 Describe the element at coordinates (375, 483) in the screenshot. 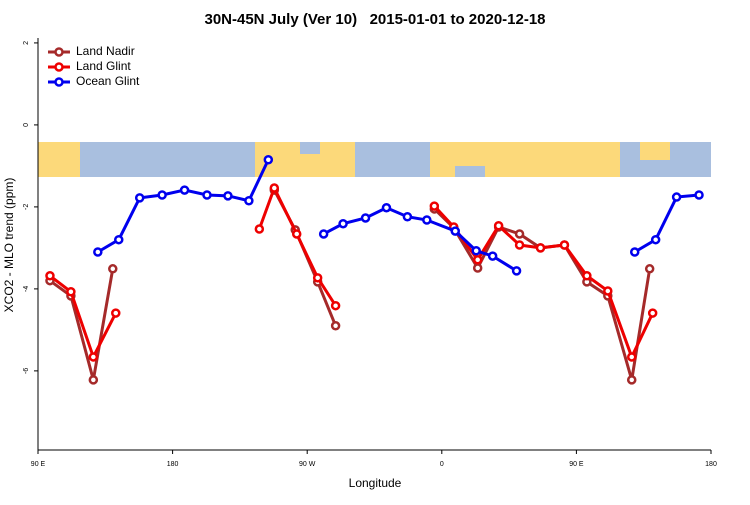

I see `x-axis-label: Longitude` at that location.